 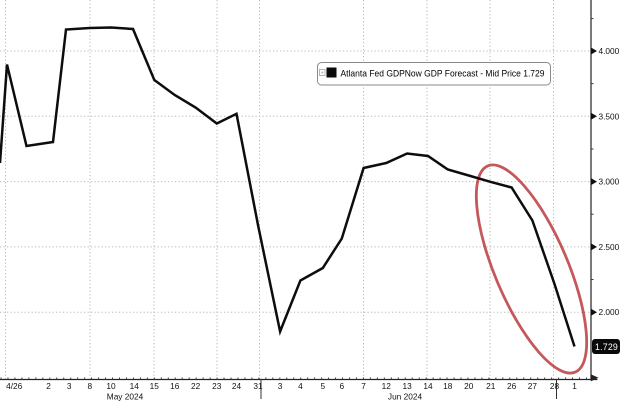 I want to click on svg-text: 20, so click(x=469, y=386).